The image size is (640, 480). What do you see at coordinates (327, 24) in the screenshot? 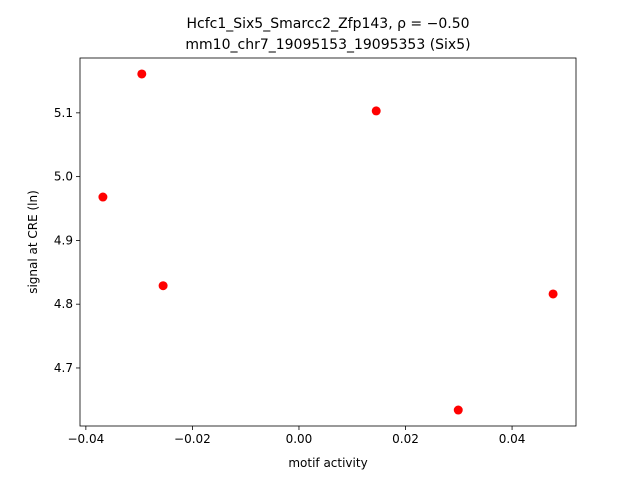
I see `chart-title: Hcfc1_Six5_Smarcc2_Zfp143, ρ = −0.50` at bounding box center [327, 24].